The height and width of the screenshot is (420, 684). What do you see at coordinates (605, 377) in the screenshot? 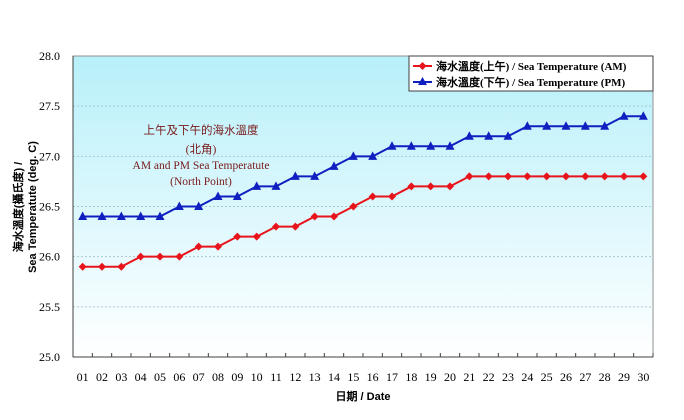
I see `x-tick-label: 28` at bounding box center [605, 377].